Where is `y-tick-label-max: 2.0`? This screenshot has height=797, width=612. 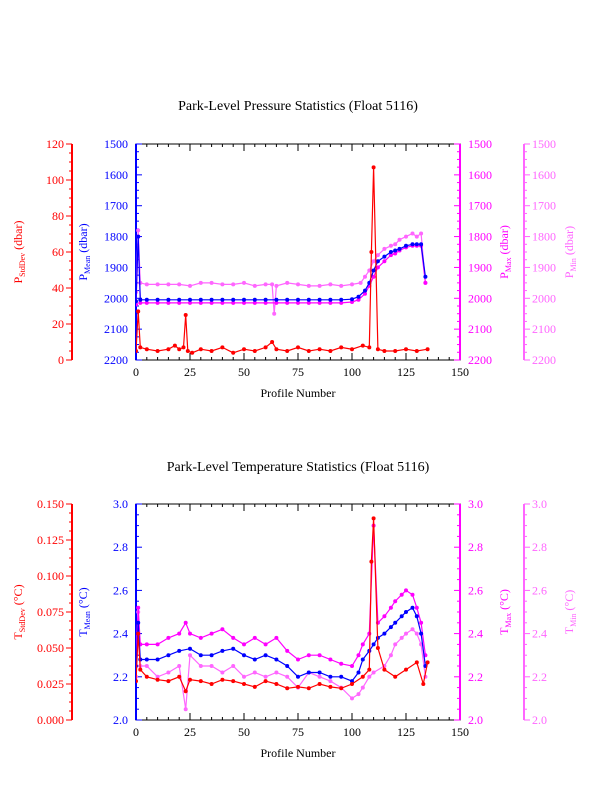
y-tick-label-max: 2.0 is located at coordinates (475, 720).